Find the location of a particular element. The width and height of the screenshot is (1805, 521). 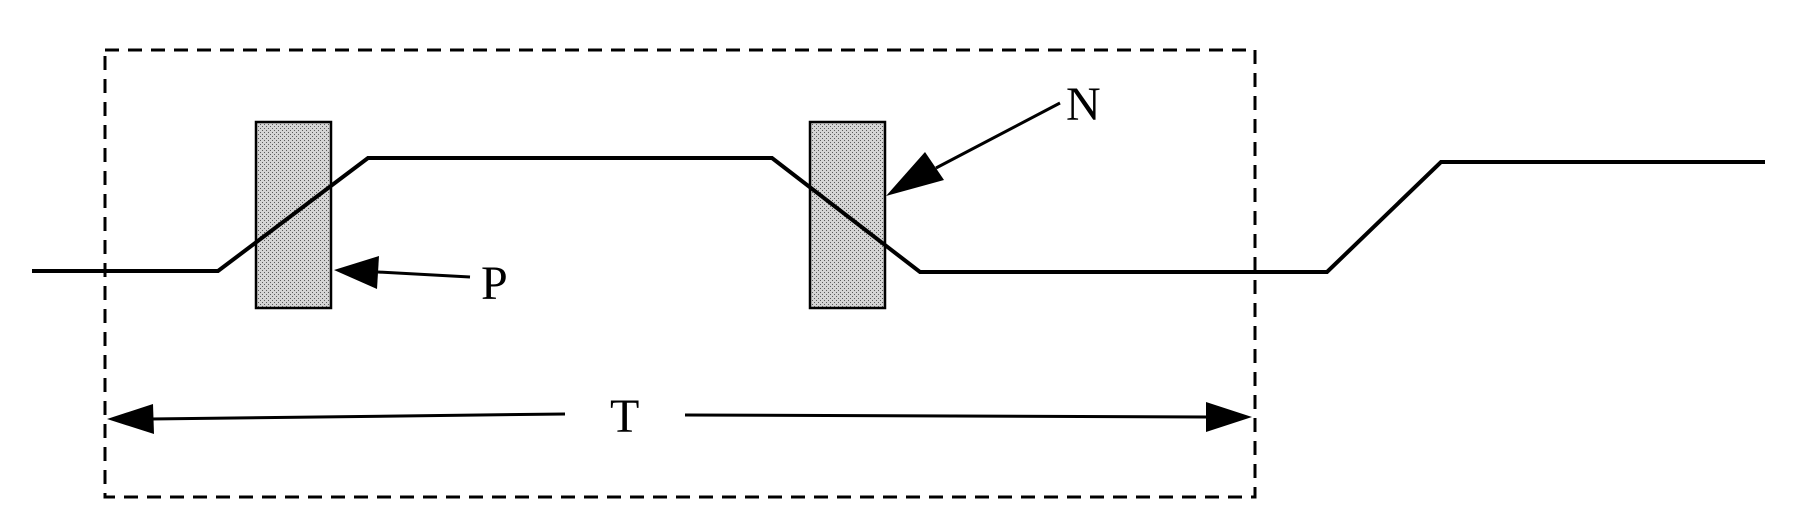

n-pointer-arrowhead is located at coordinates (915, 174).